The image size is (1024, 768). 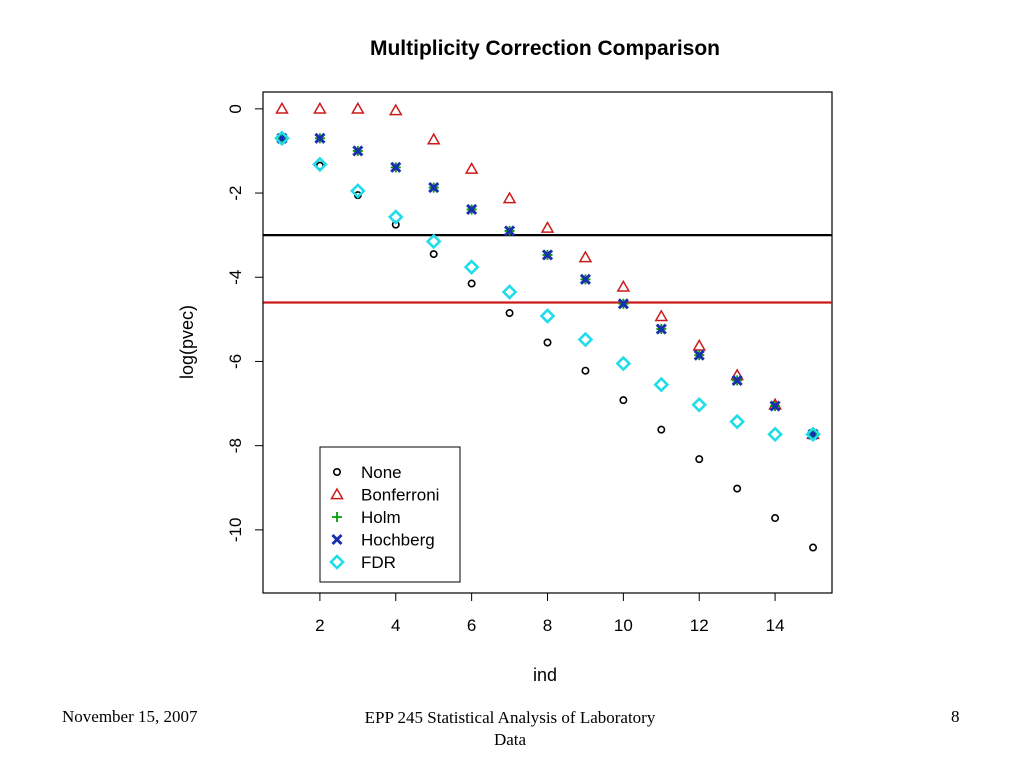 I want to click on y-tick-label: -8, so click(x=235, y=445).